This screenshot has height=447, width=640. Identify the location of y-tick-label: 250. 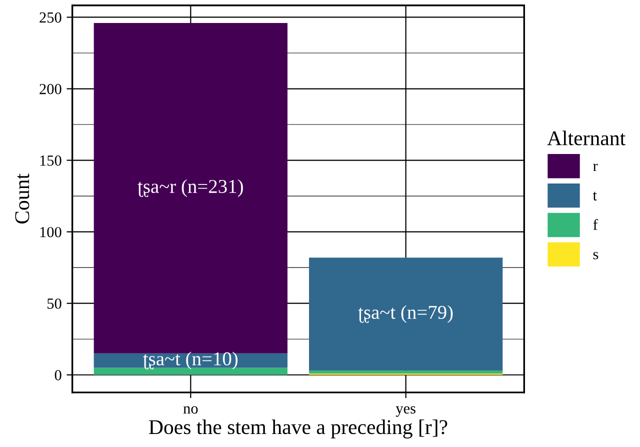
(51, 17).